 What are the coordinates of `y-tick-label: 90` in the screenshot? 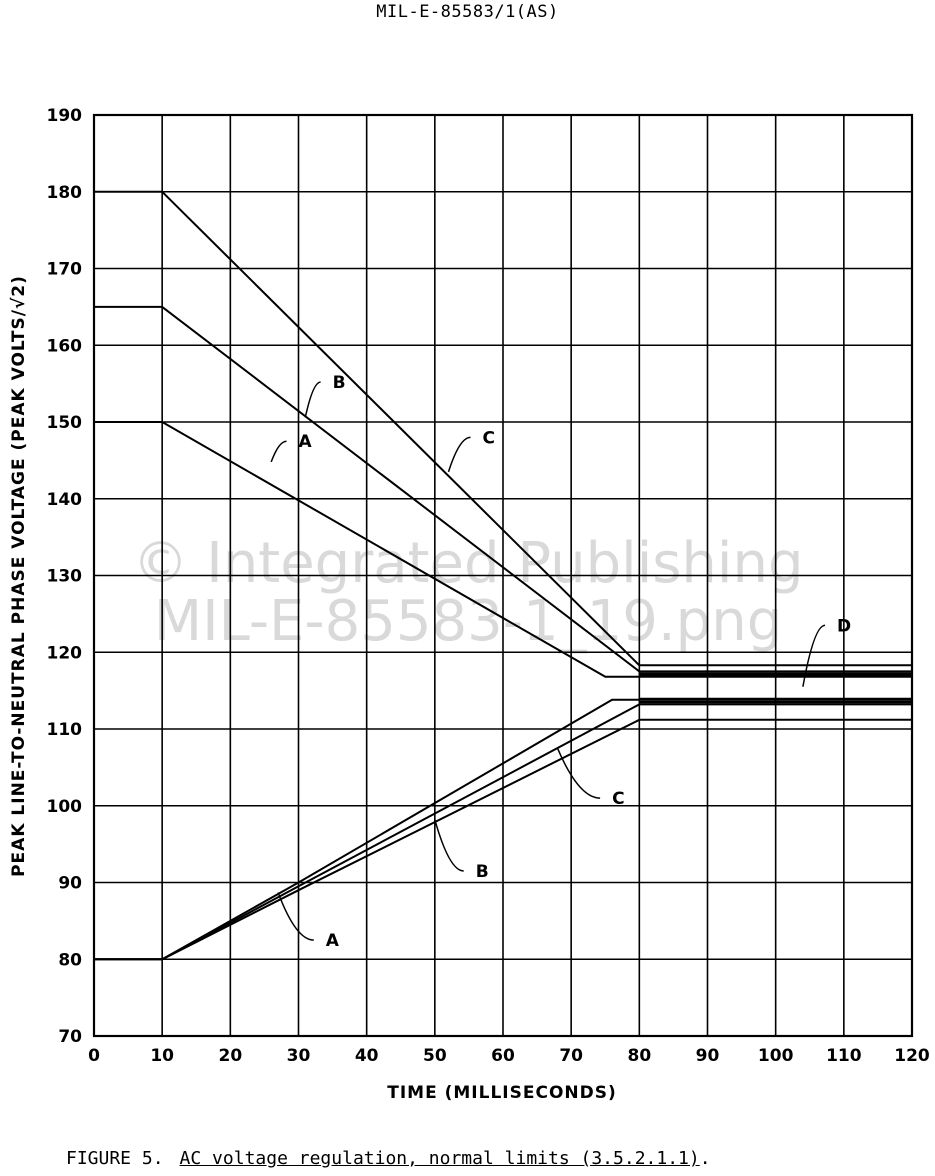 It's located at (70, 884).